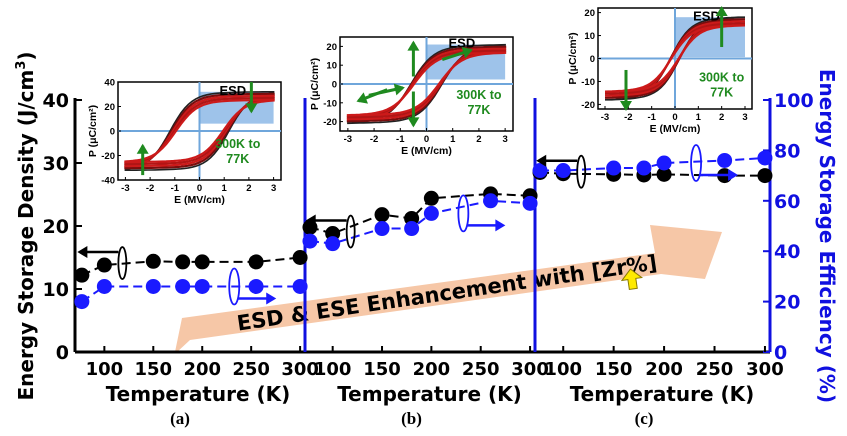 The width and height of the screenshot is (847, 436). Describe the element at coordinates (56, 227) in the screenshot. I see `left-tick-label: 20` at that location.